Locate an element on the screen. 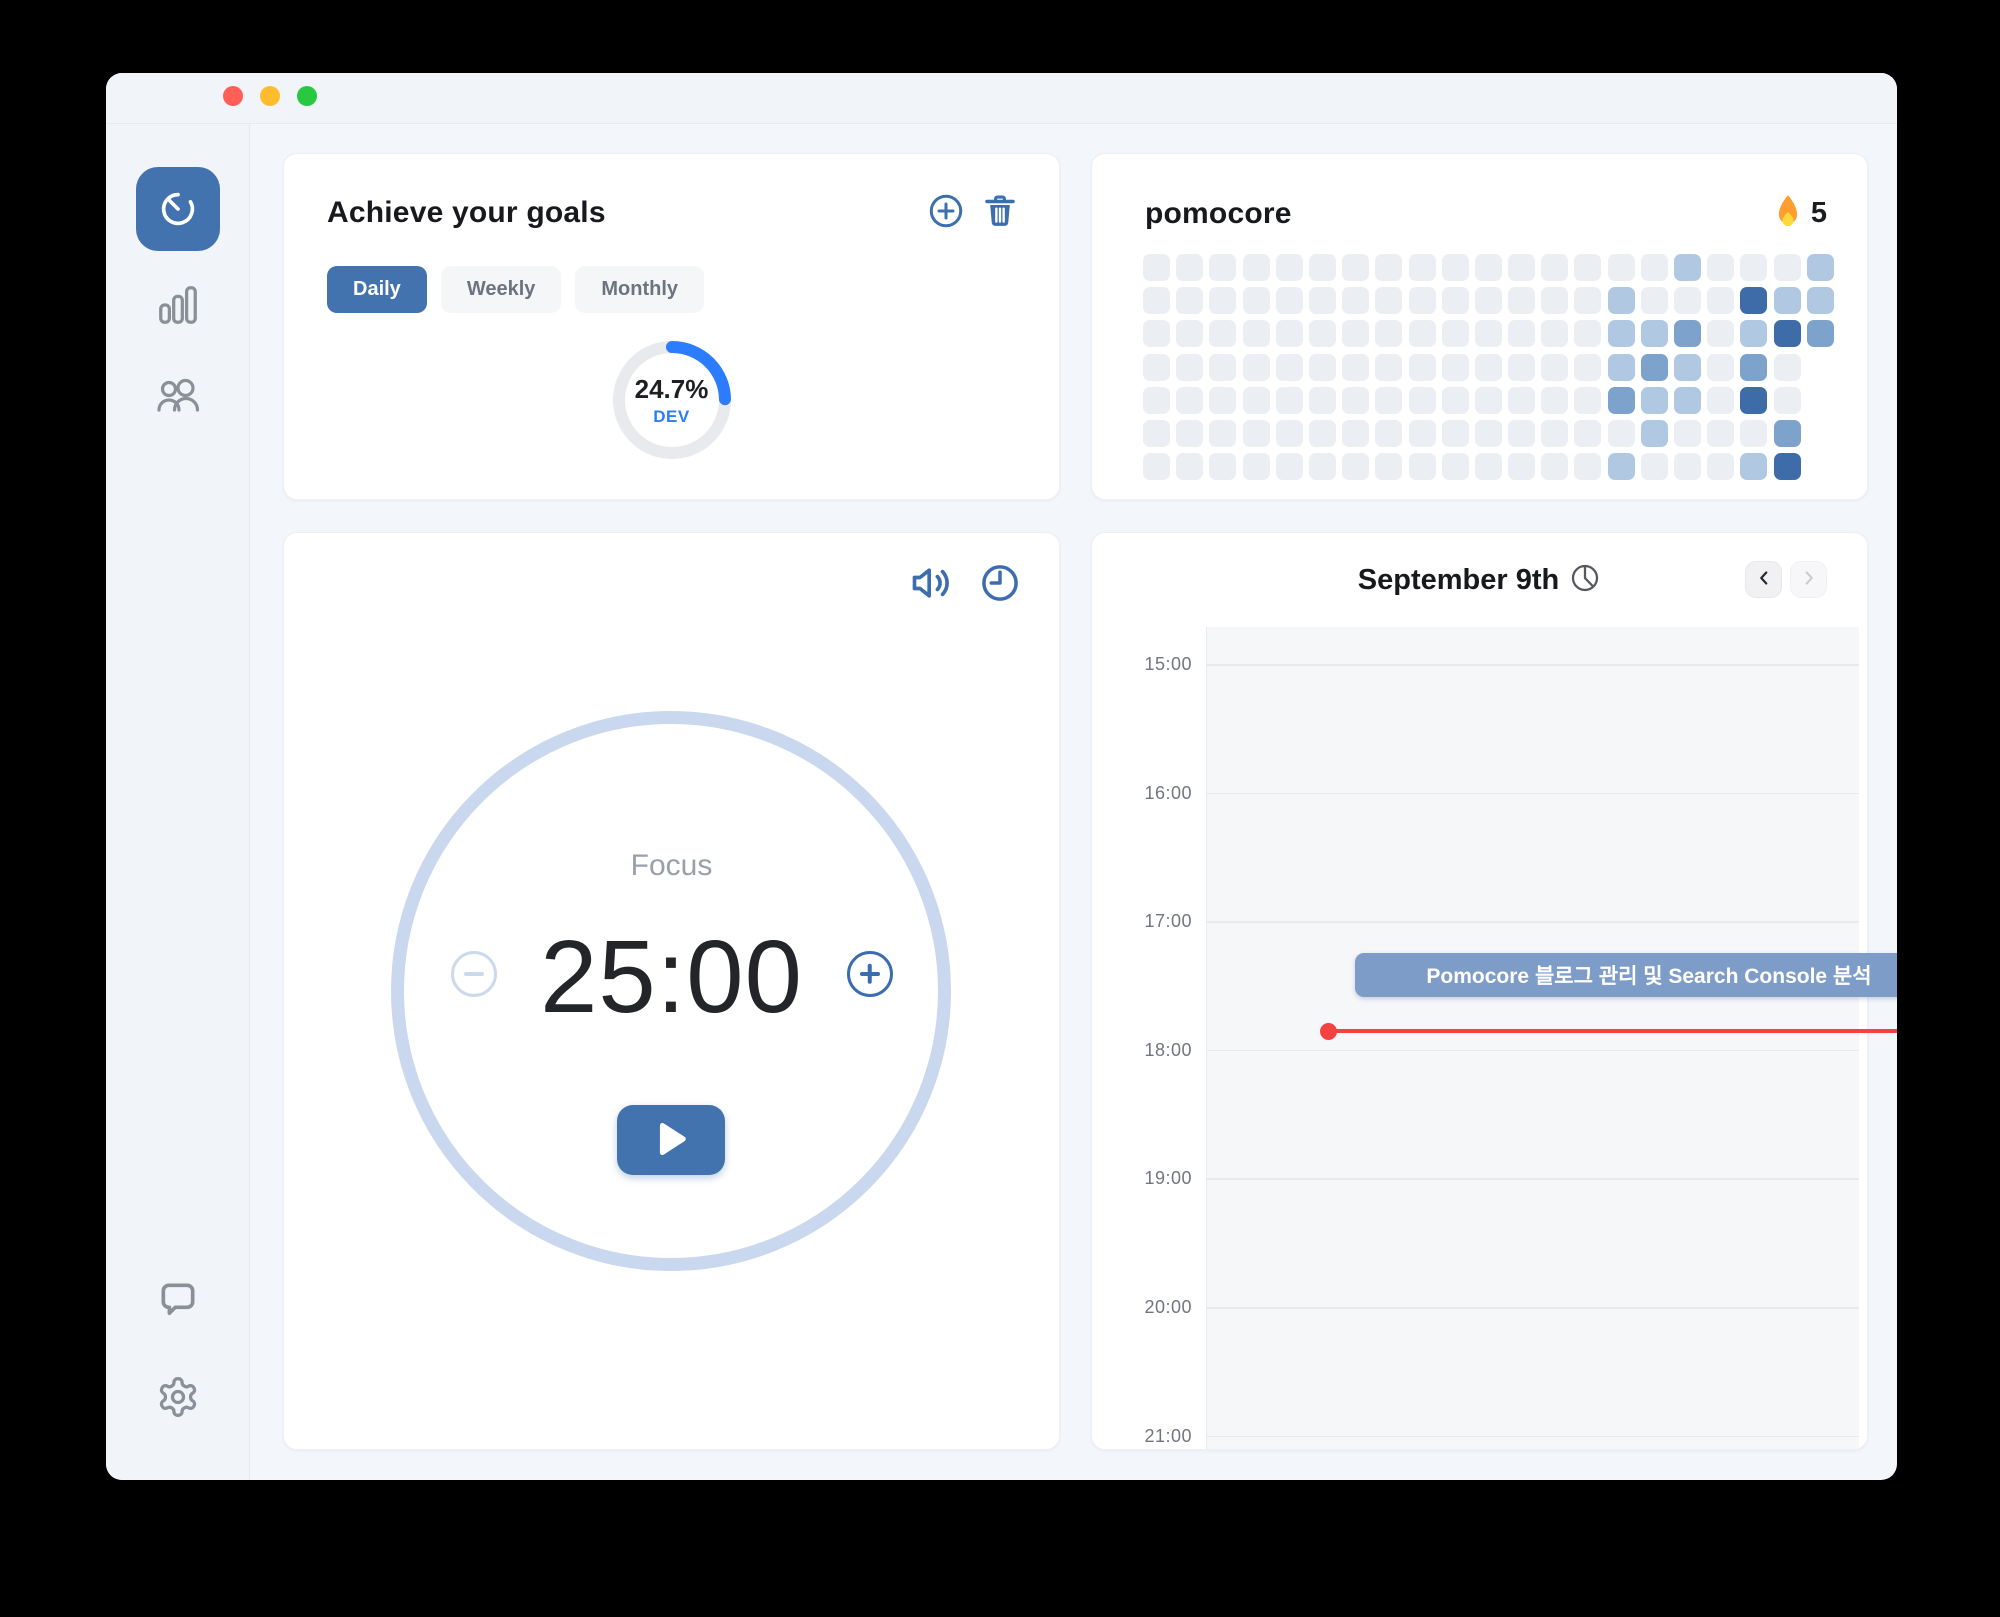  streak-card: pomocore 5 is located at coordinates (1479, 326).